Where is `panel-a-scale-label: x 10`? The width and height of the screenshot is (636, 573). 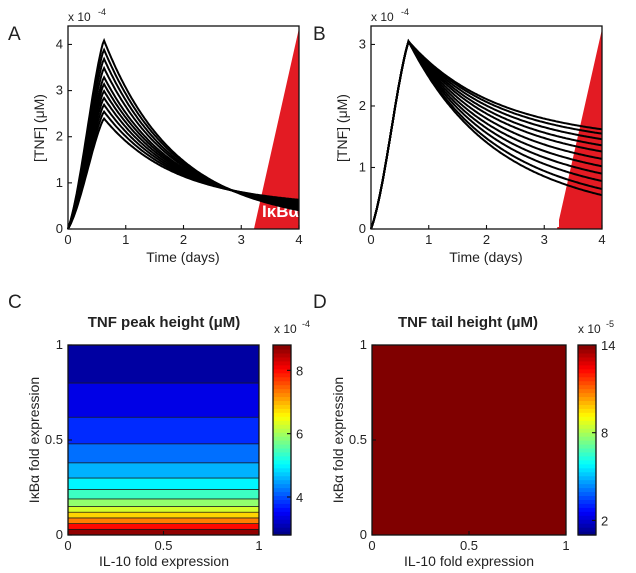
panel-a-scale-label: x 10 is located at coordinates (79, 17).